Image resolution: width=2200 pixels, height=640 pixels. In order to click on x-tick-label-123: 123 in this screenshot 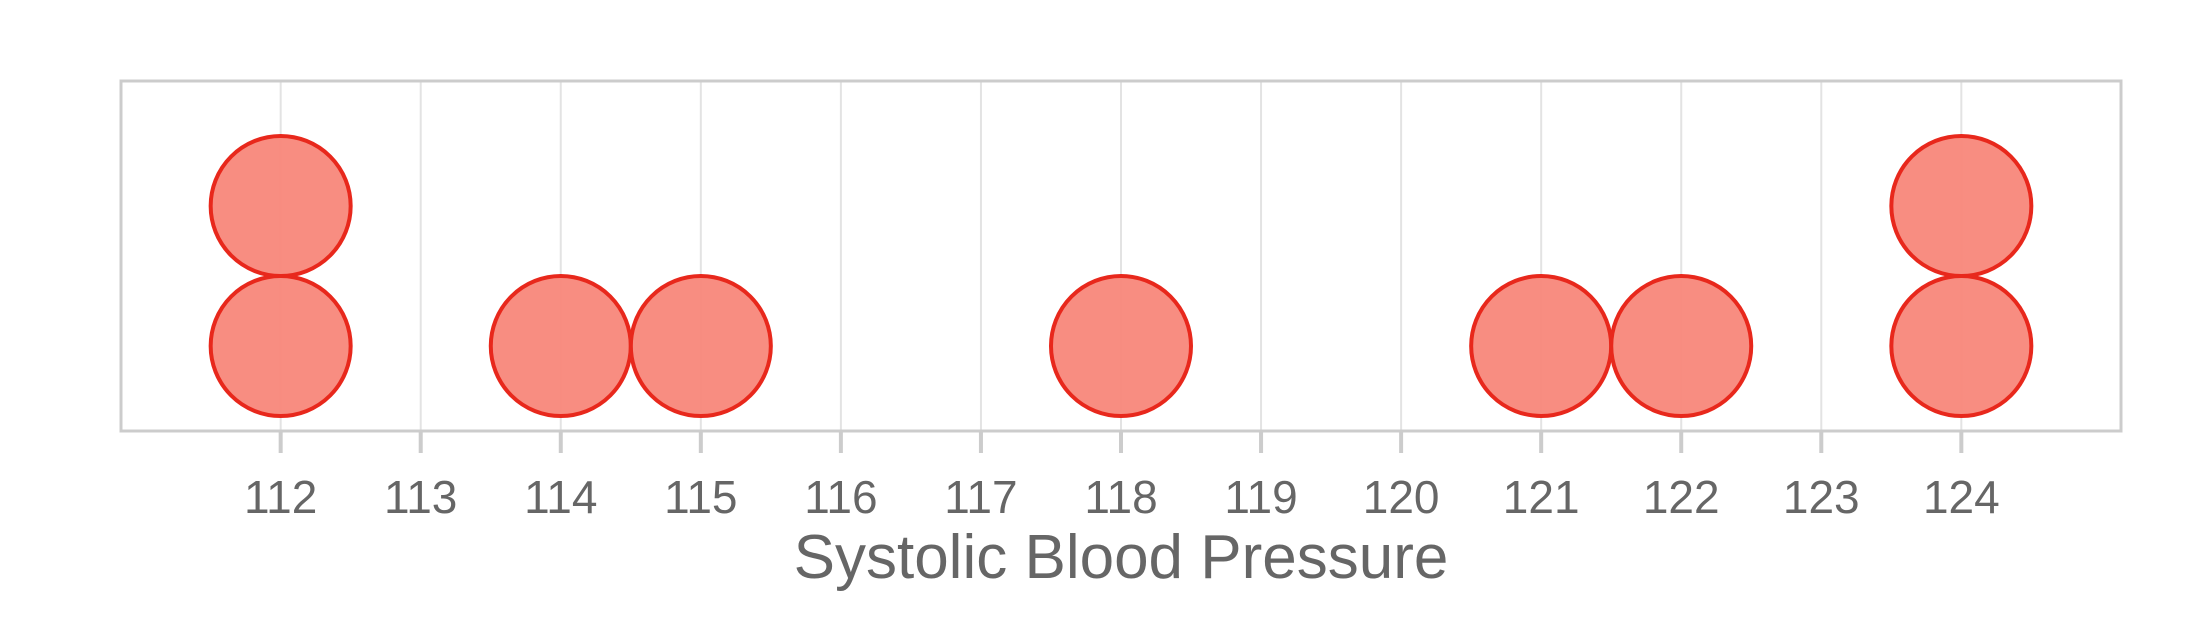, I will do `click(1821, 497)`.